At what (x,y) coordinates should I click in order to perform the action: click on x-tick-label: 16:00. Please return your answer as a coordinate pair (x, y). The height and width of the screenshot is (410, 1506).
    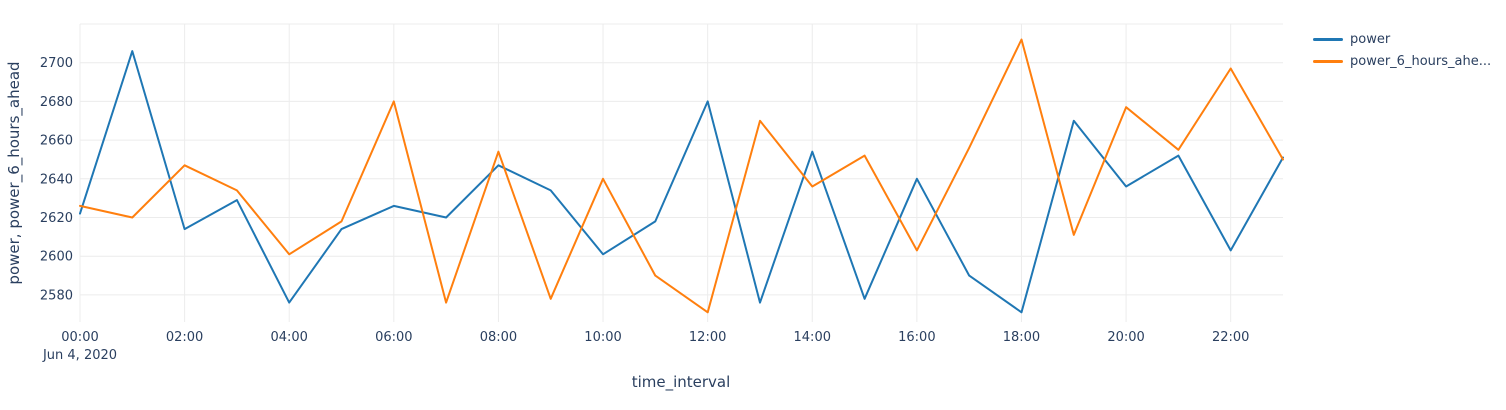
    Looking at the image, I should click on (916, 337).